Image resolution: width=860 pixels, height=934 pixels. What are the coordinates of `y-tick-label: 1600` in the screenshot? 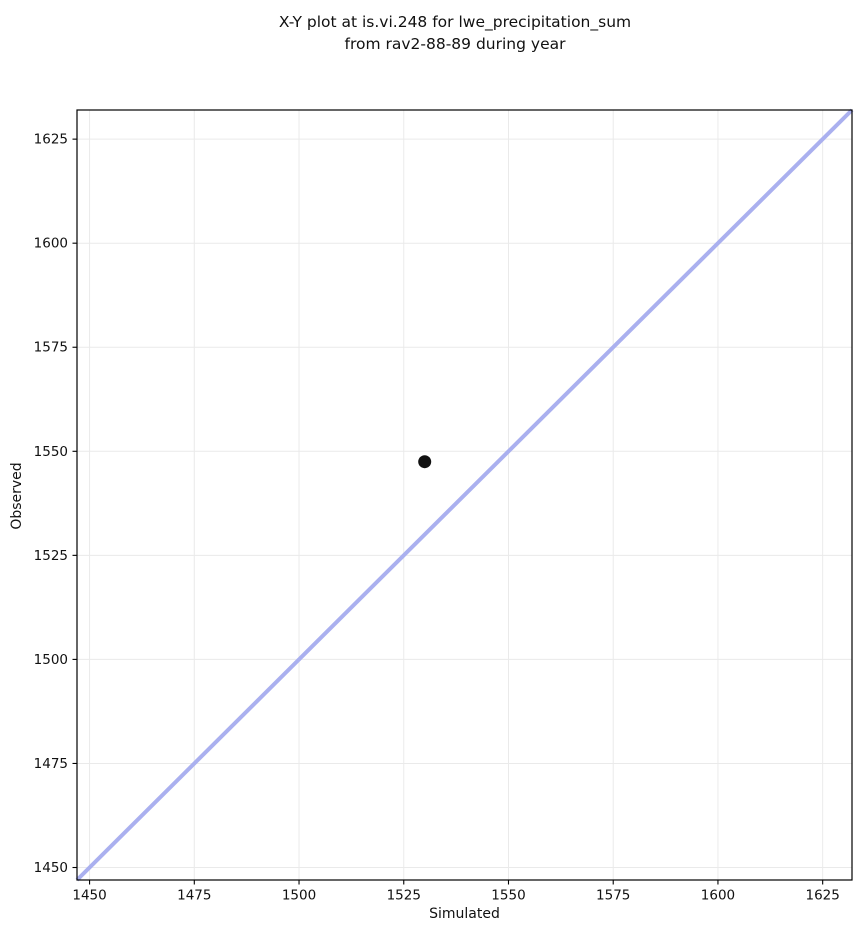 It's located at (51, 244).